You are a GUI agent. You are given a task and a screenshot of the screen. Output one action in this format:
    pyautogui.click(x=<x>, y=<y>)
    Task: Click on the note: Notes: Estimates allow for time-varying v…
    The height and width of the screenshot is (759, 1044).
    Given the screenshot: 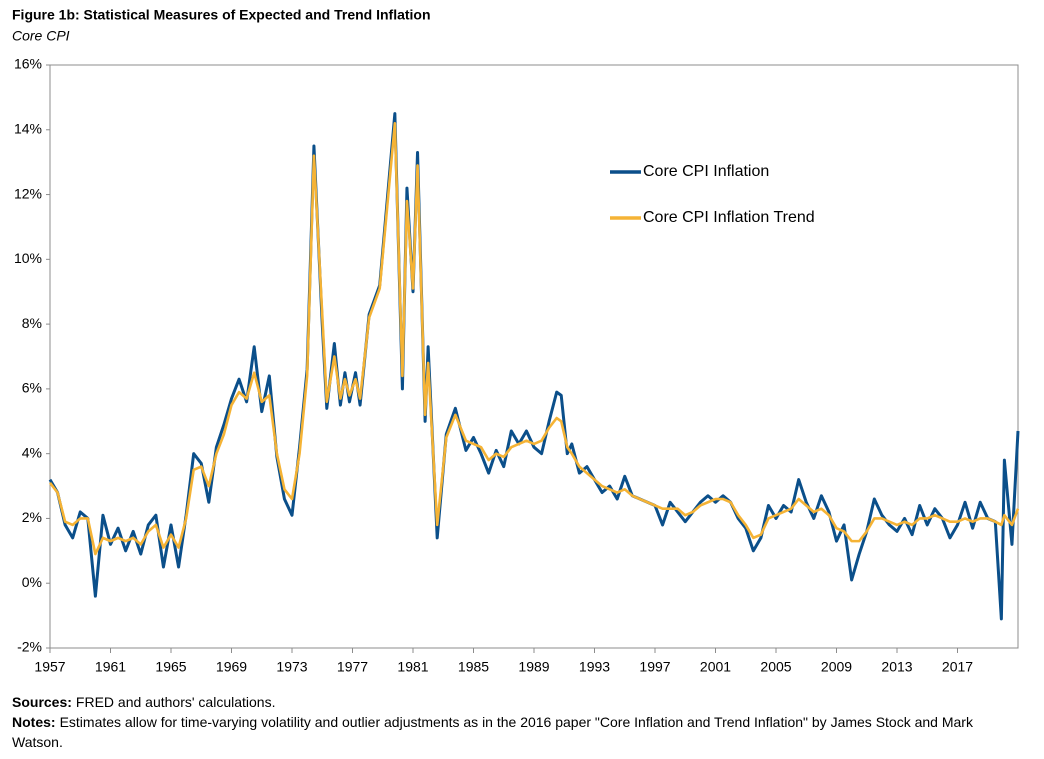 What is the action you would take?
    pyautogui.click(x=517, y=732)
    